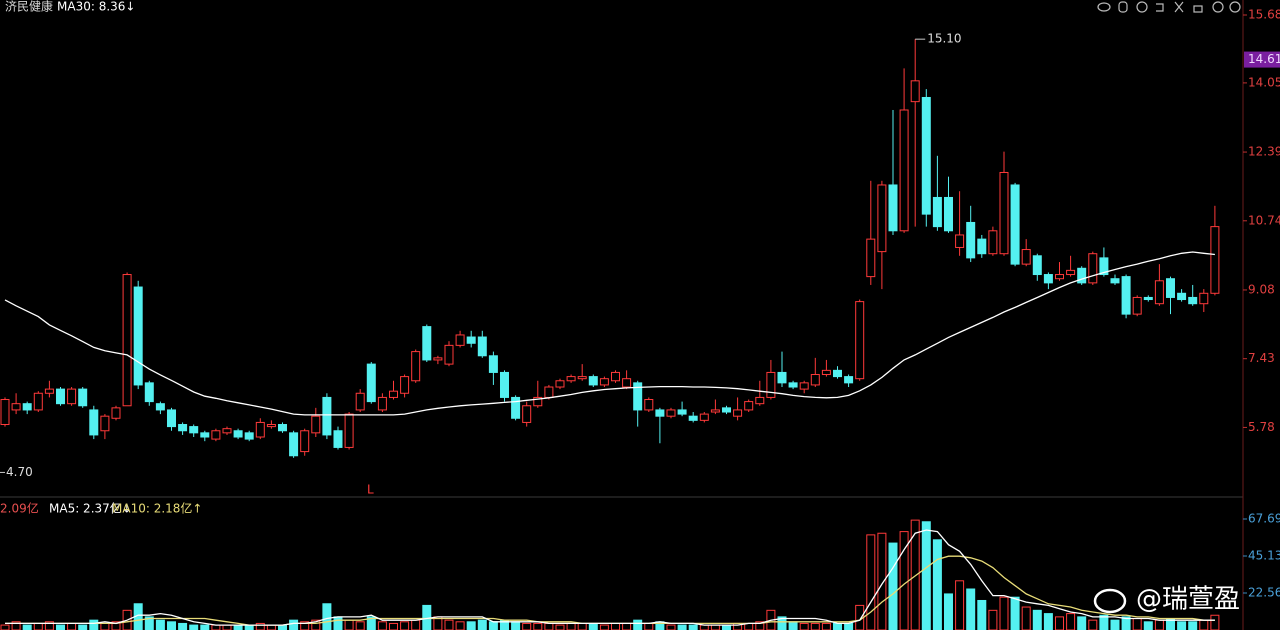 The image size is (1280, 630). I want to click on lock-icon, so click(1198, 9).